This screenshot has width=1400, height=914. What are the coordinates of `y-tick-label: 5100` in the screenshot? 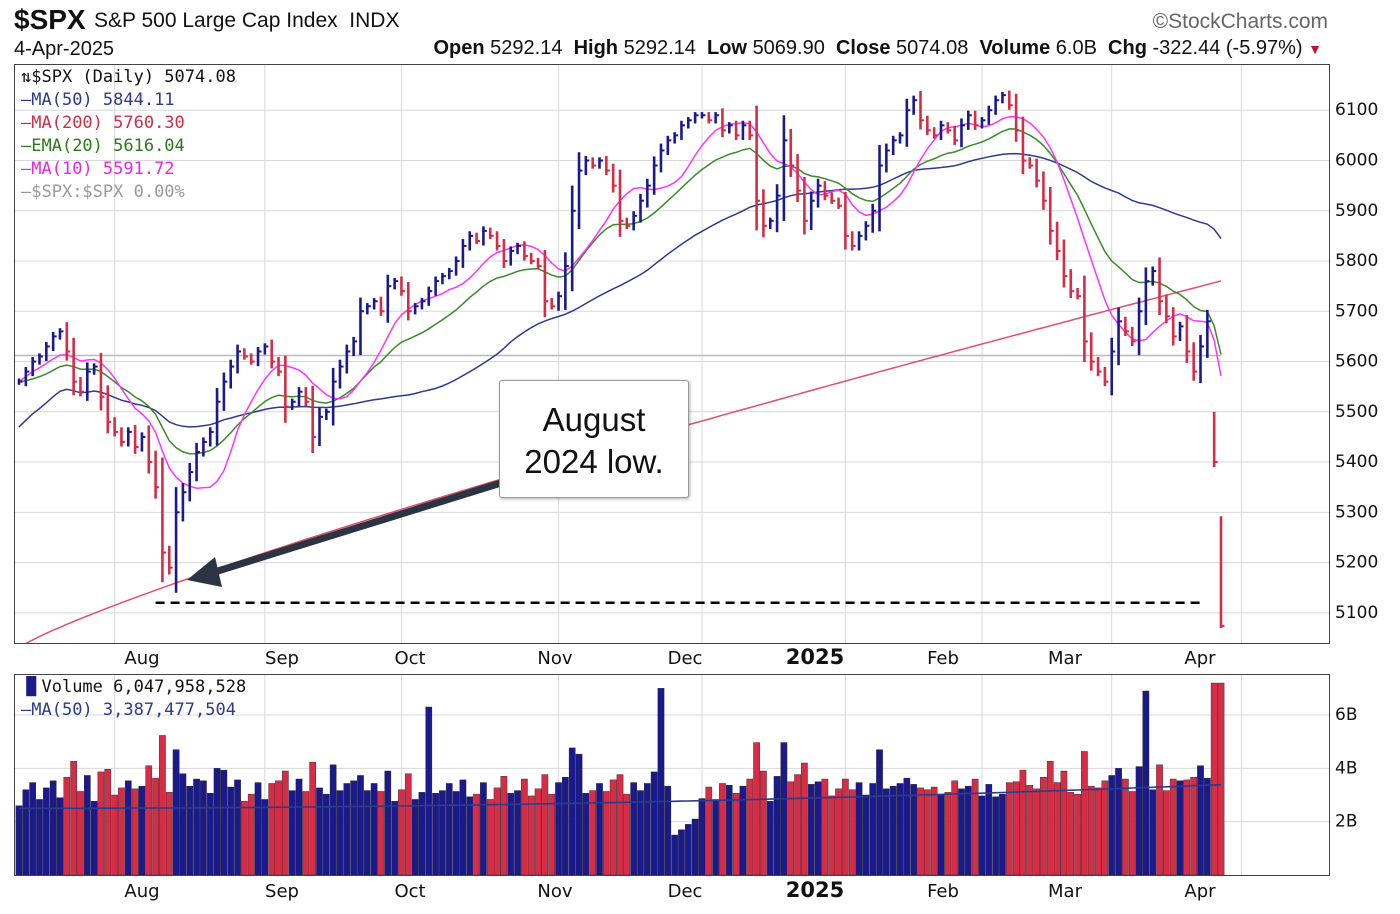 It's located at (1356, 613).